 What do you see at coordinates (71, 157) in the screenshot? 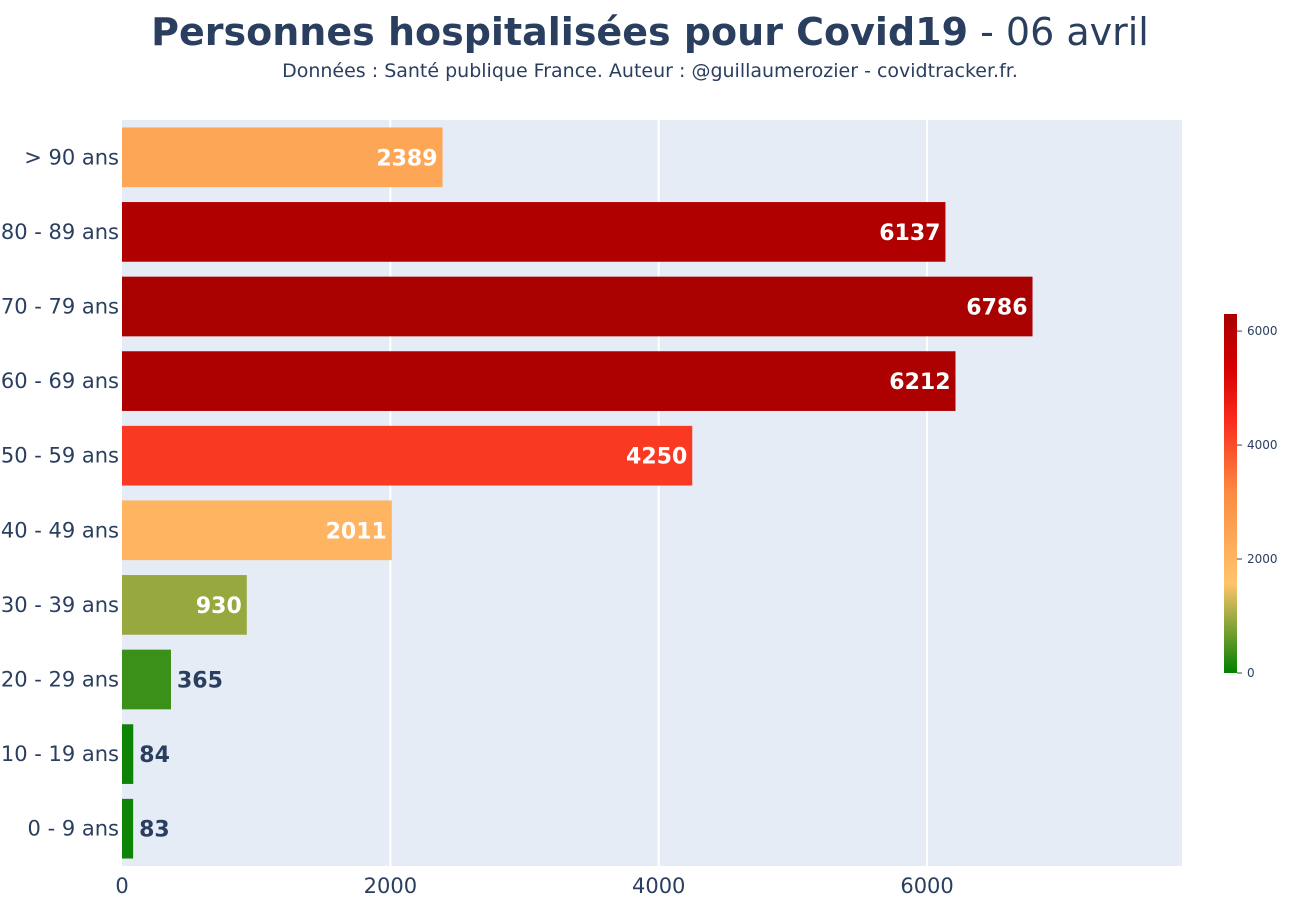
I see `y-tick-label: > 90 ans` at bounding box center [71, 157].